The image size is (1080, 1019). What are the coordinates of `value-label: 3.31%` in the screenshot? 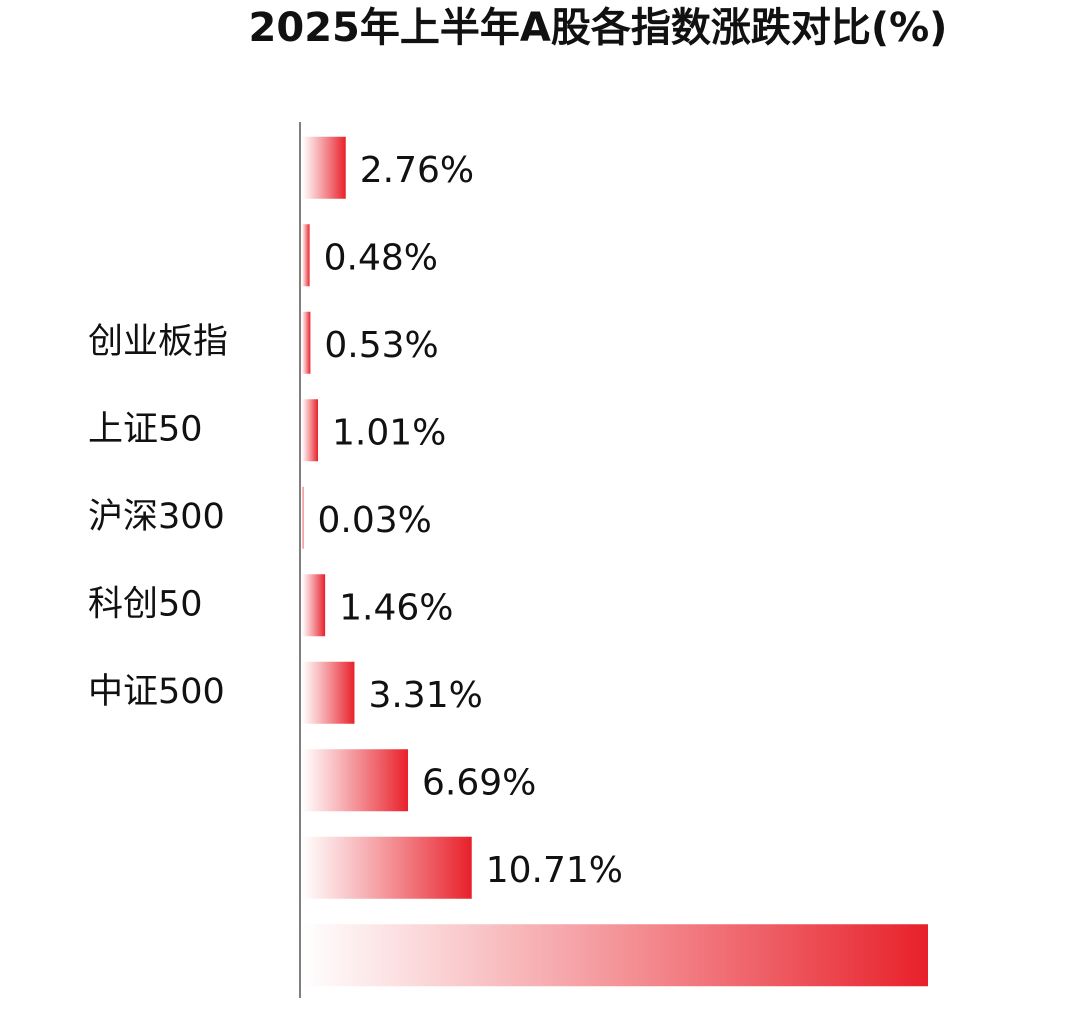 It's located at (425, 695).